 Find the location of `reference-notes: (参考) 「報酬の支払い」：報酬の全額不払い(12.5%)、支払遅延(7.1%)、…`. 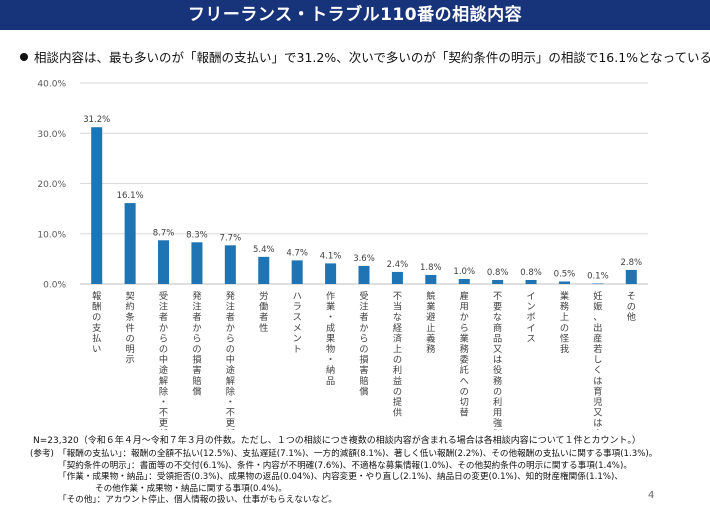

reference-notes: (参考) 「報酬の支払い」：報酬の全額不払い(12.5%)、支払遅延(7.1%)、… is located at coordinates (343, 478).